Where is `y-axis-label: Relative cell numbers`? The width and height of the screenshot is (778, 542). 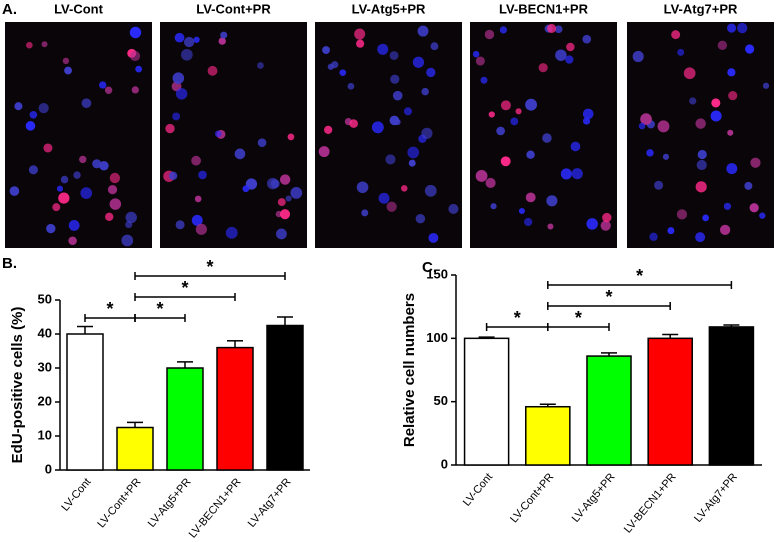 y-axis-label: Relative cell numbers is located at coordinates (409, 370).